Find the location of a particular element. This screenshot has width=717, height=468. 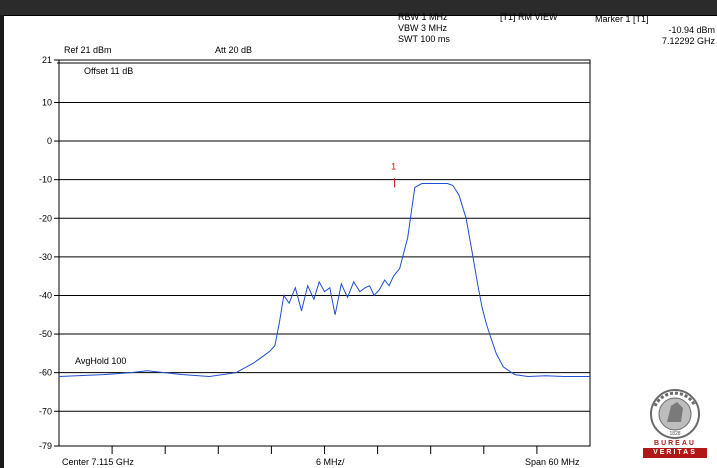

marker-1-label: 1 is located at coordinates (393, 166).